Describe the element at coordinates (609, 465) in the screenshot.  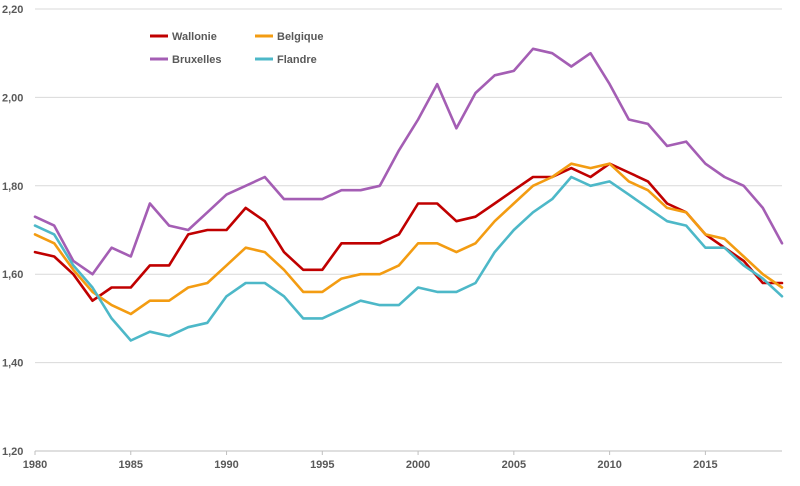
I see `x-tick-label: 2010` at that location.